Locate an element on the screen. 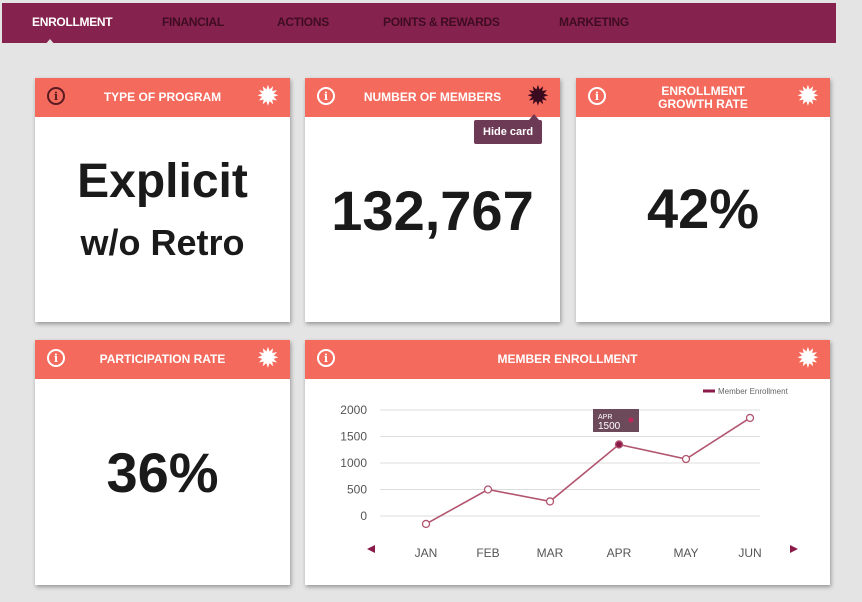 The width and height of the screenshot is (862, 602). hide-card-tooltip: Hide card is located at coordinates (508, 129).